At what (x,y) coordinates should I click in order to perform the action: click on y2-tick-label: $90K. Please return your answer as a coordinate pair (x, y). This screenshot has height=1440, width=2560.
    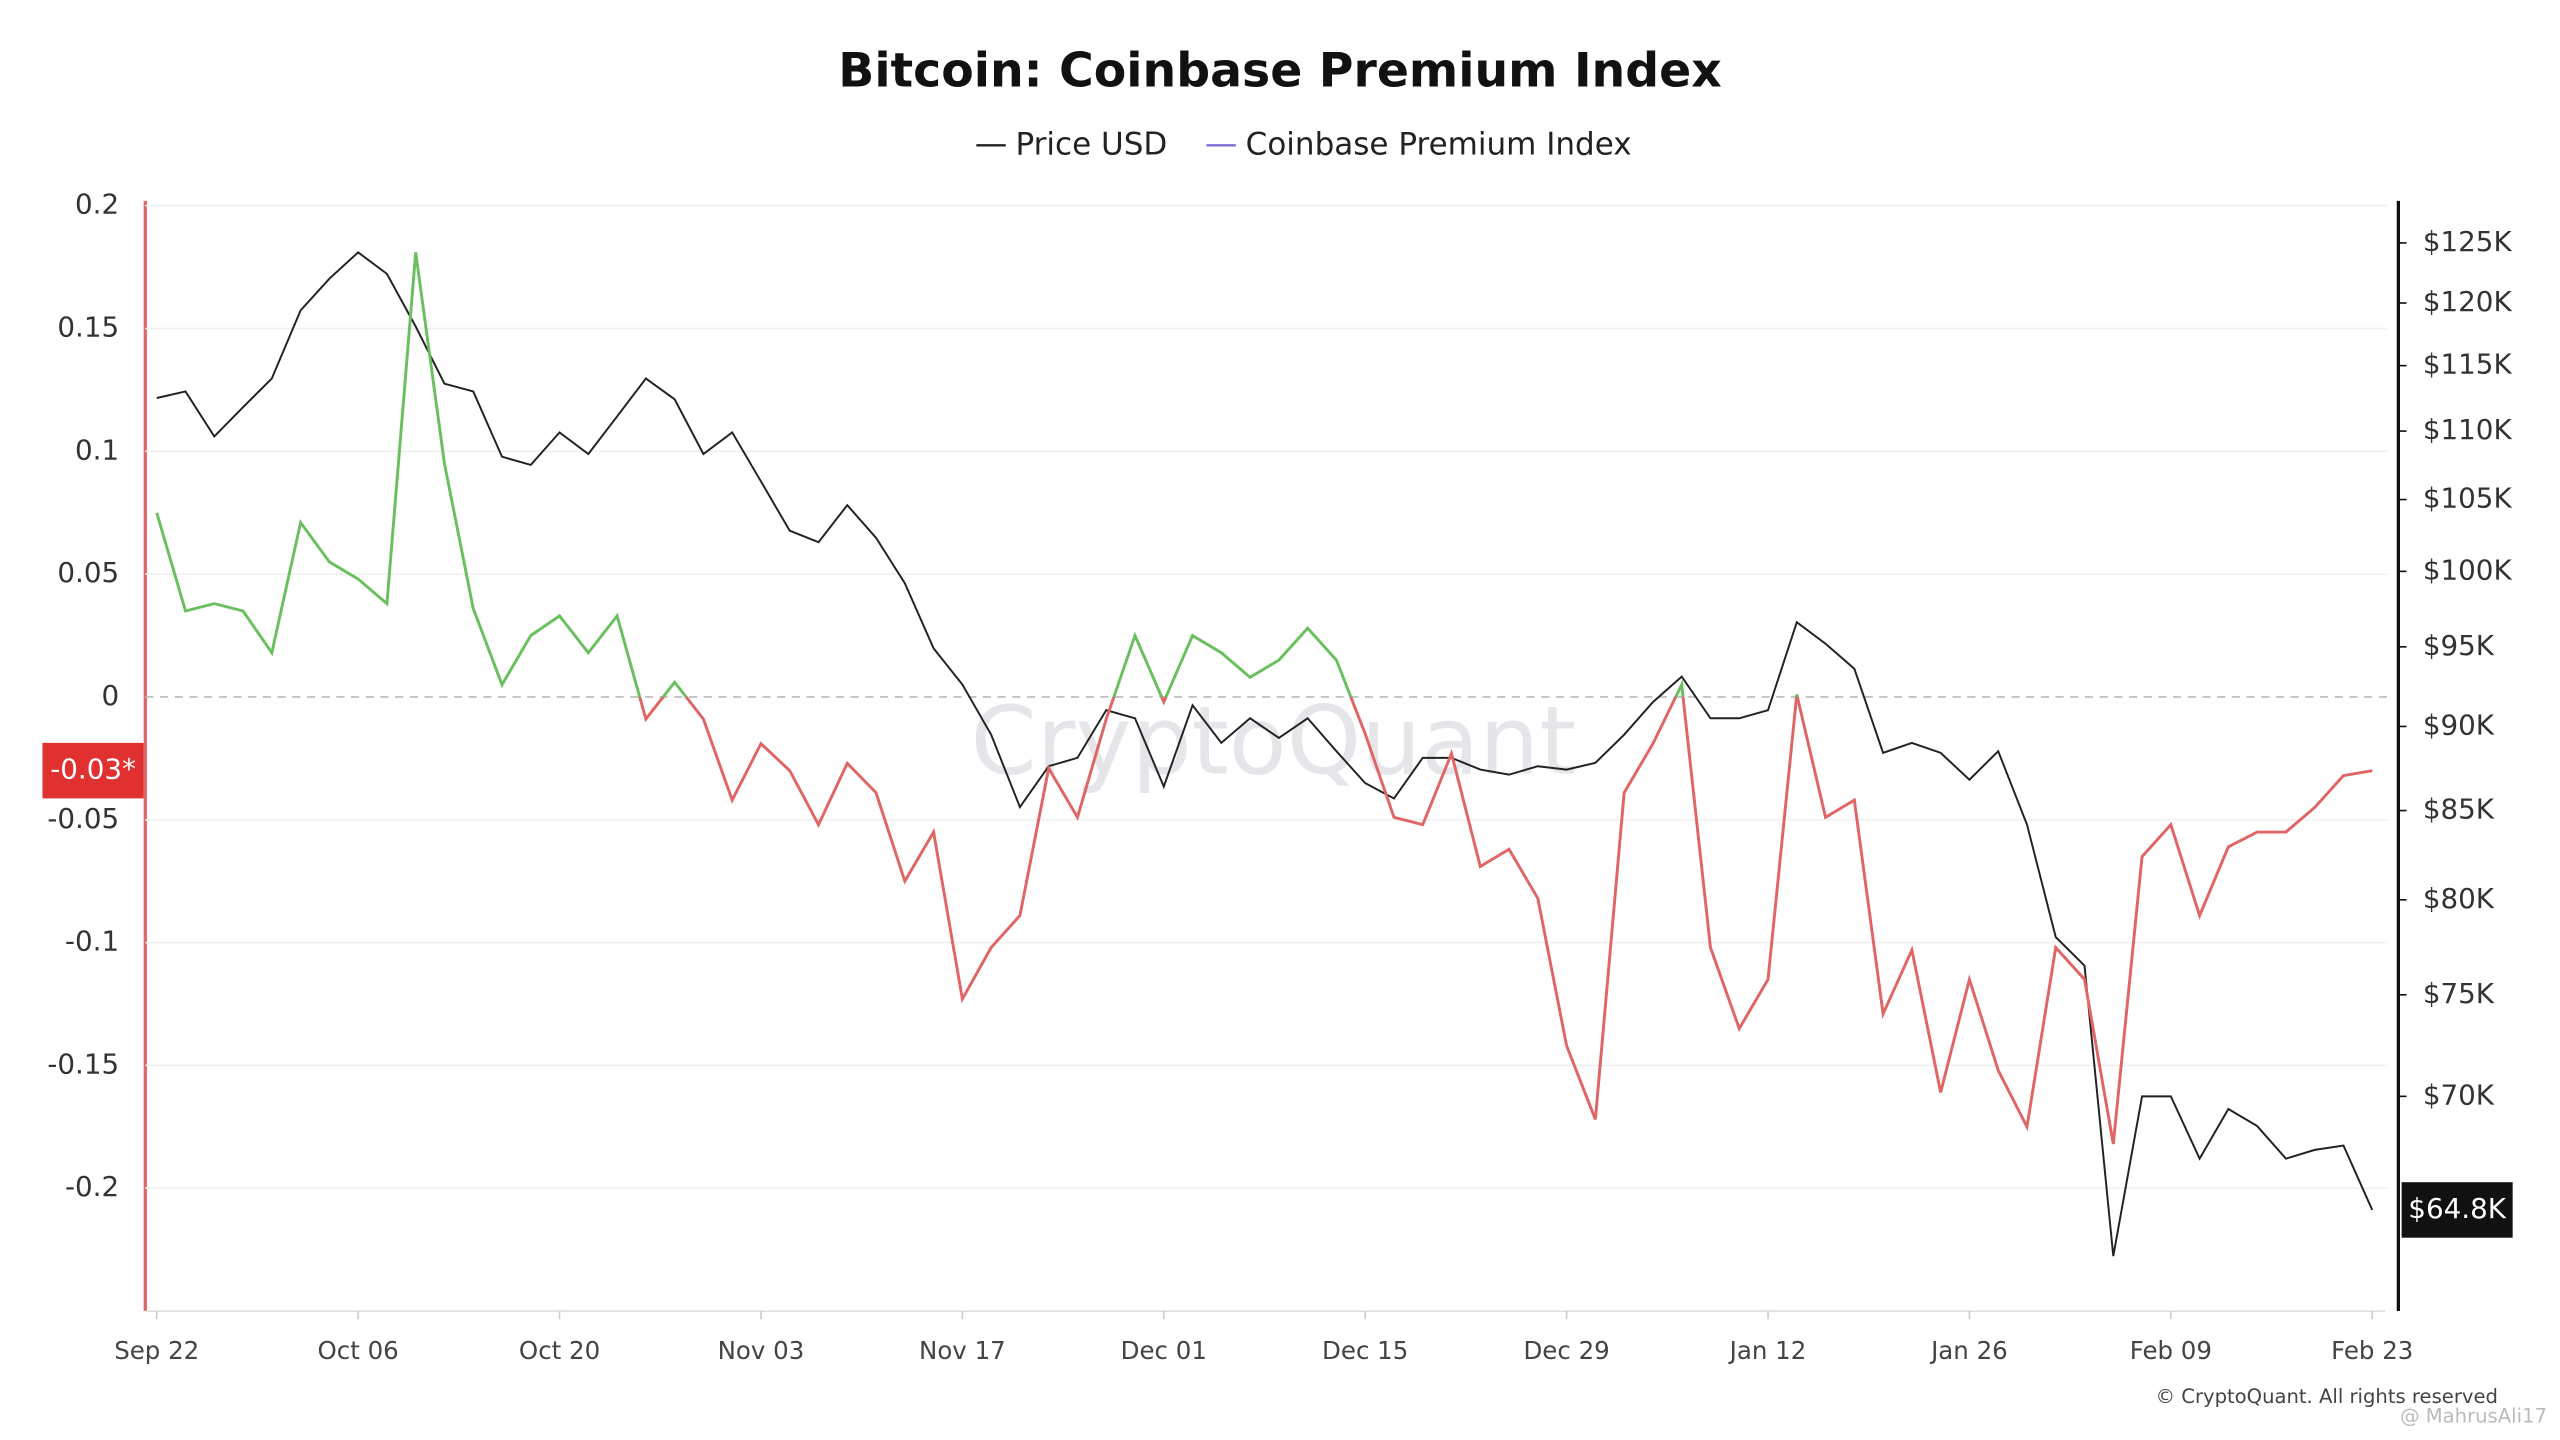
    Looking at the image, I should click on (2459, 724).